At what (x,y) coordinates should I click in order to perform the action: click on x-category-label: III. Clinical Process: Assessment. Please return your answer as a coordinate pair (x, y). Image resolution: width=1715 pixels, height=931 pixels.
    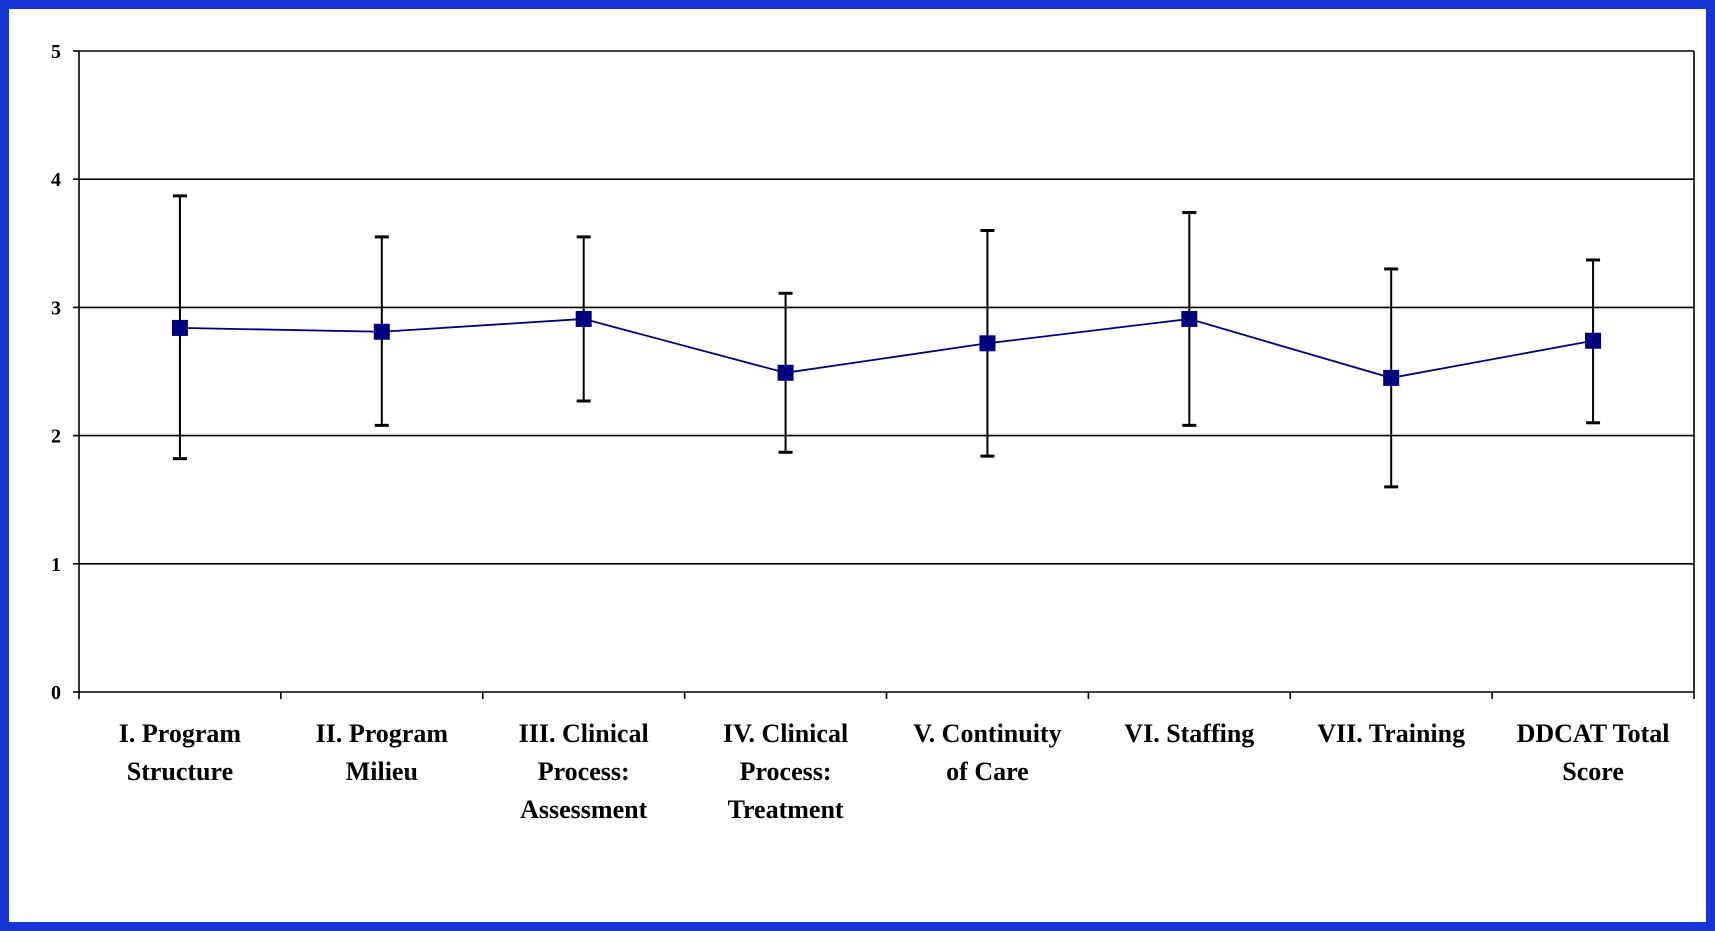
    Looking at the image, I should click on (584, 771).